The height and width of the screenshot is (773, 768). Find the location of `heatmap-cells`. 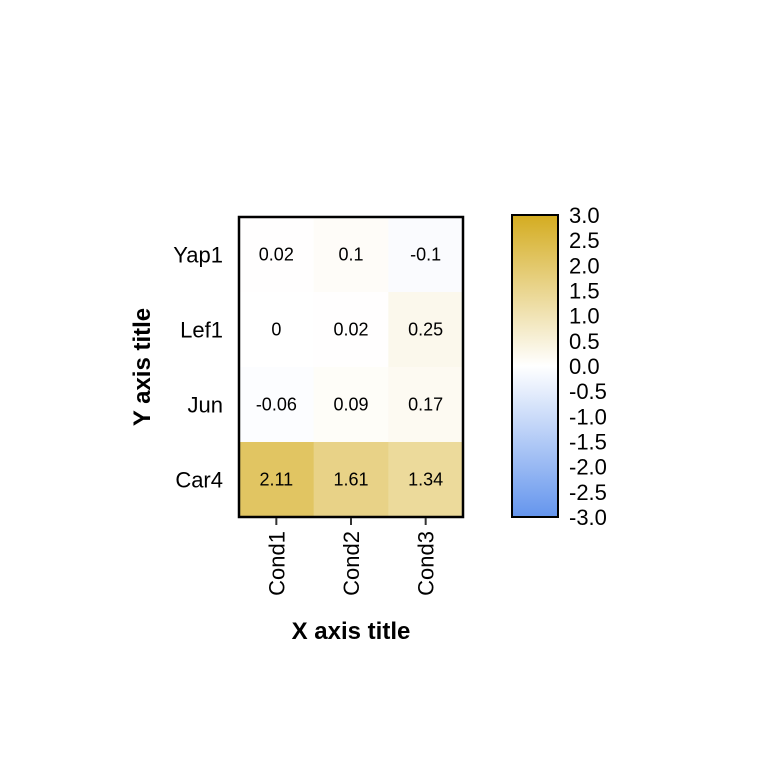

heatmap-cells is located at coordinates (351, 367).